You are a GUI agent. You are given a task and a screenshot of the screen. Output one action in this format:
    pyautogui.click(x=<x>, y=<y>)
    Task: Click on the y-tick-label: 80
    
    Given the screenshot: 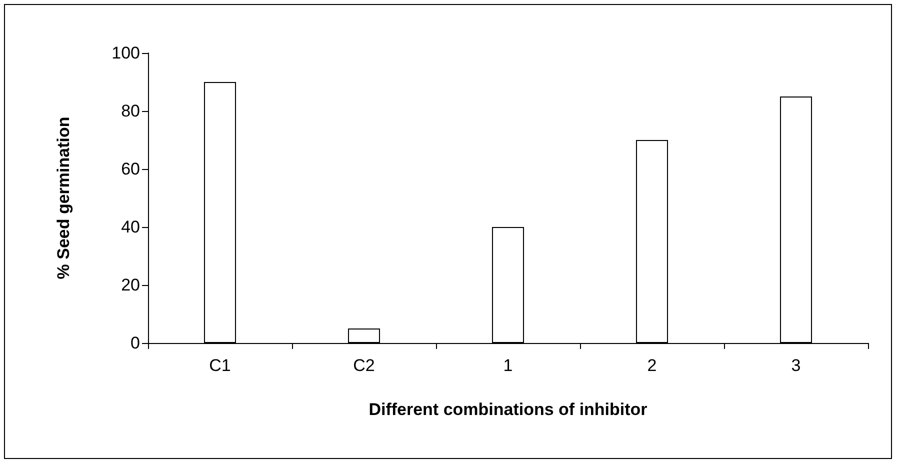 What is the action you would take?
    pyautogui.click(x=130, y=111)
    